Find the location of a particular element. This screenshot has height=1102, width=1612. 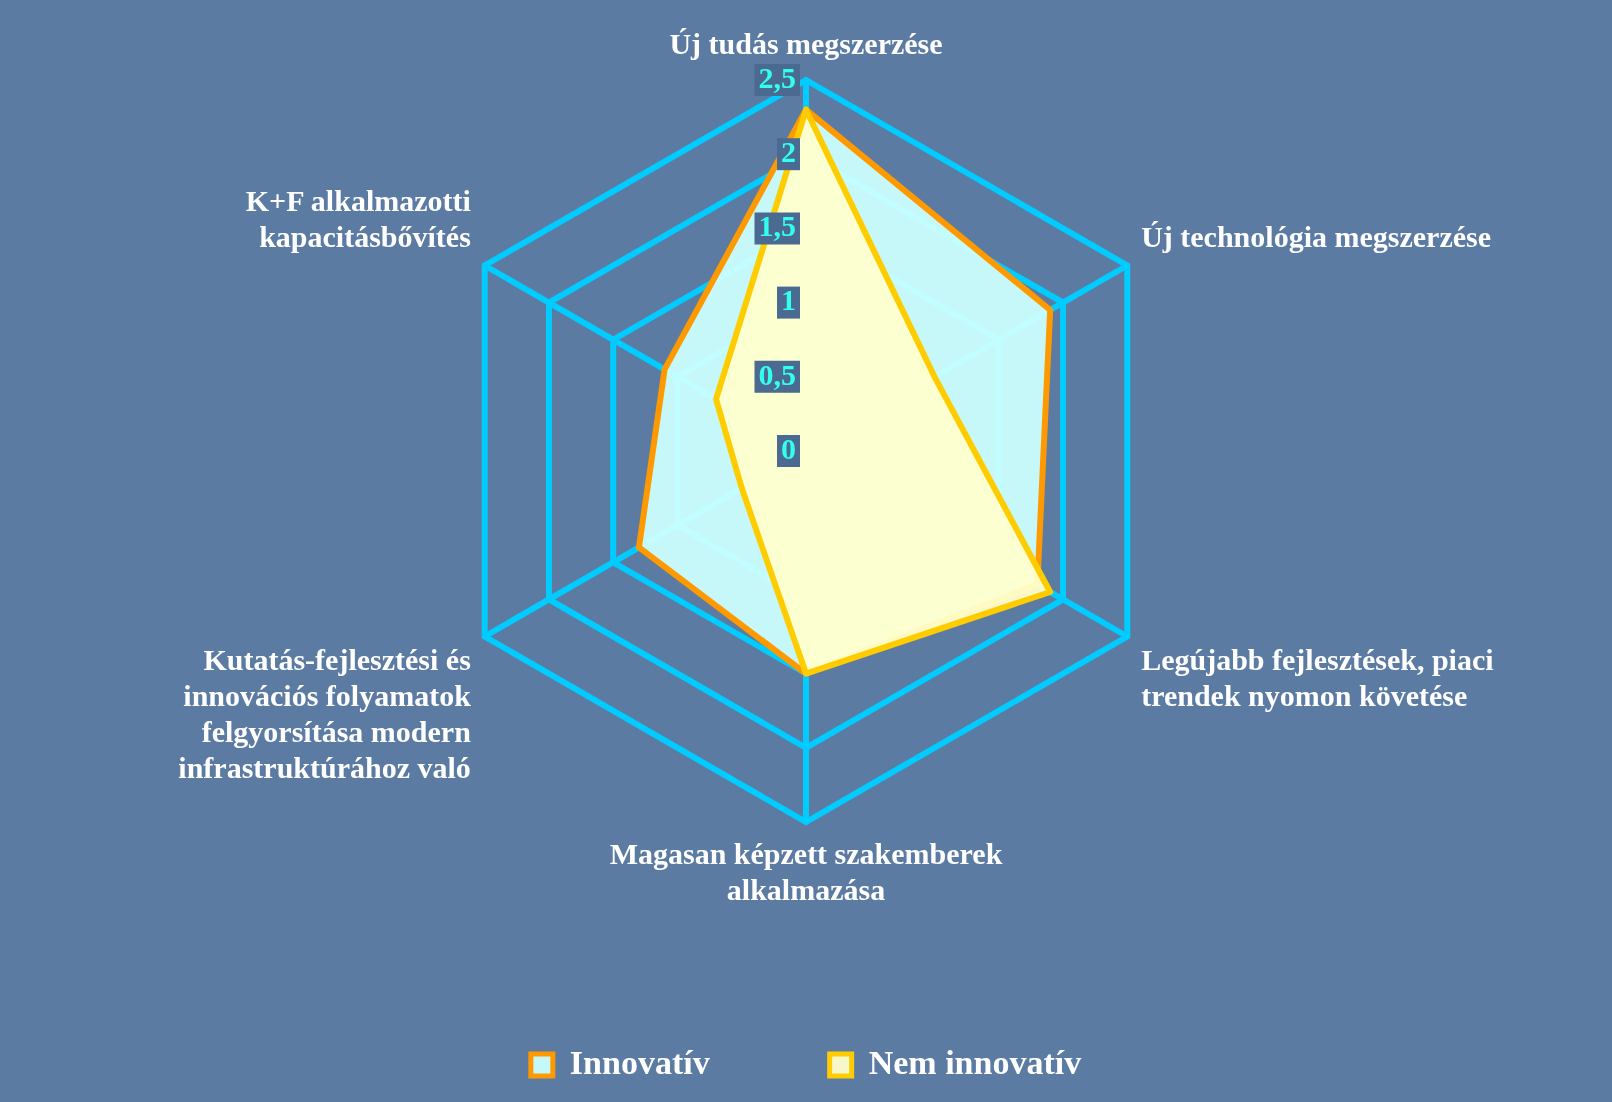

spoke-label: Új tudás megszerzése is located at coordinates (806, 43).